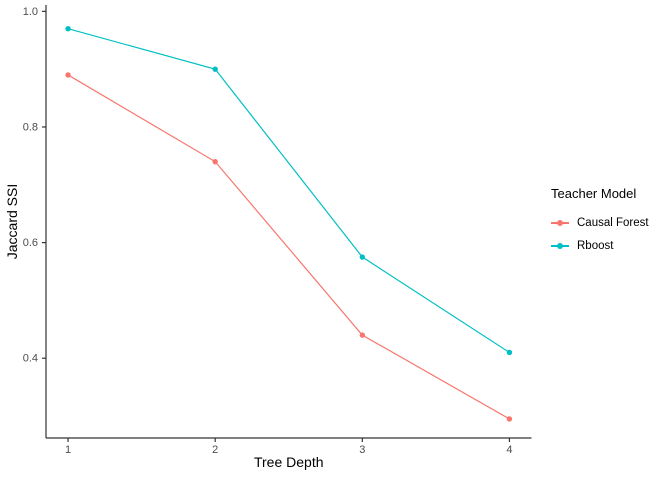 The width and height of the screenshot is (672, 480). I want to click on legend-title: Teacher Model, so click(594, 193).